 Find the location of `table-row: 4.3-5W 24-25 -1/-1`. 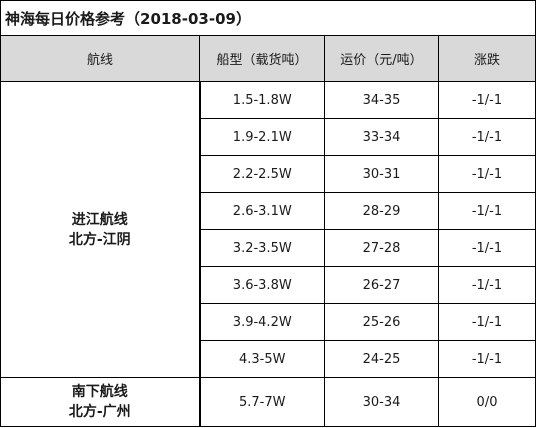

table-row: 4.3-5W 24-25 -1/-1 is located at coordinates (268, 359).